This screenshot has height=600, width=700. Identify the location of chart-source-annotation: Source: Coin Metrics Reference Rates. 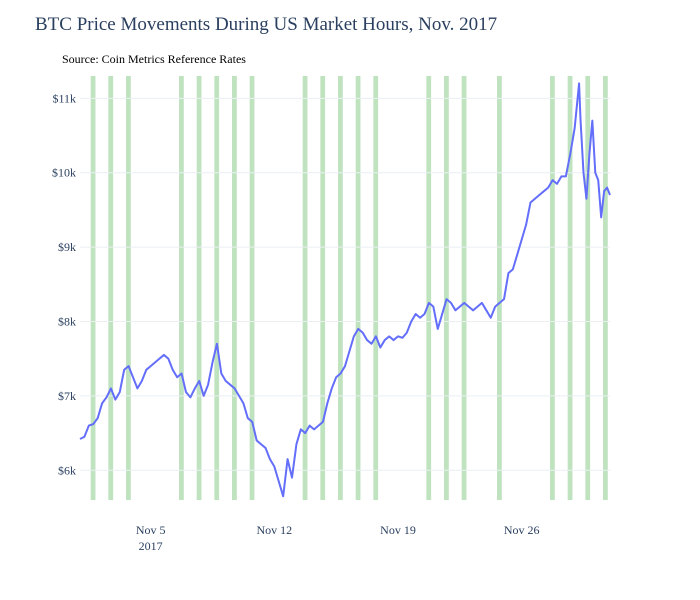
(154, 59).